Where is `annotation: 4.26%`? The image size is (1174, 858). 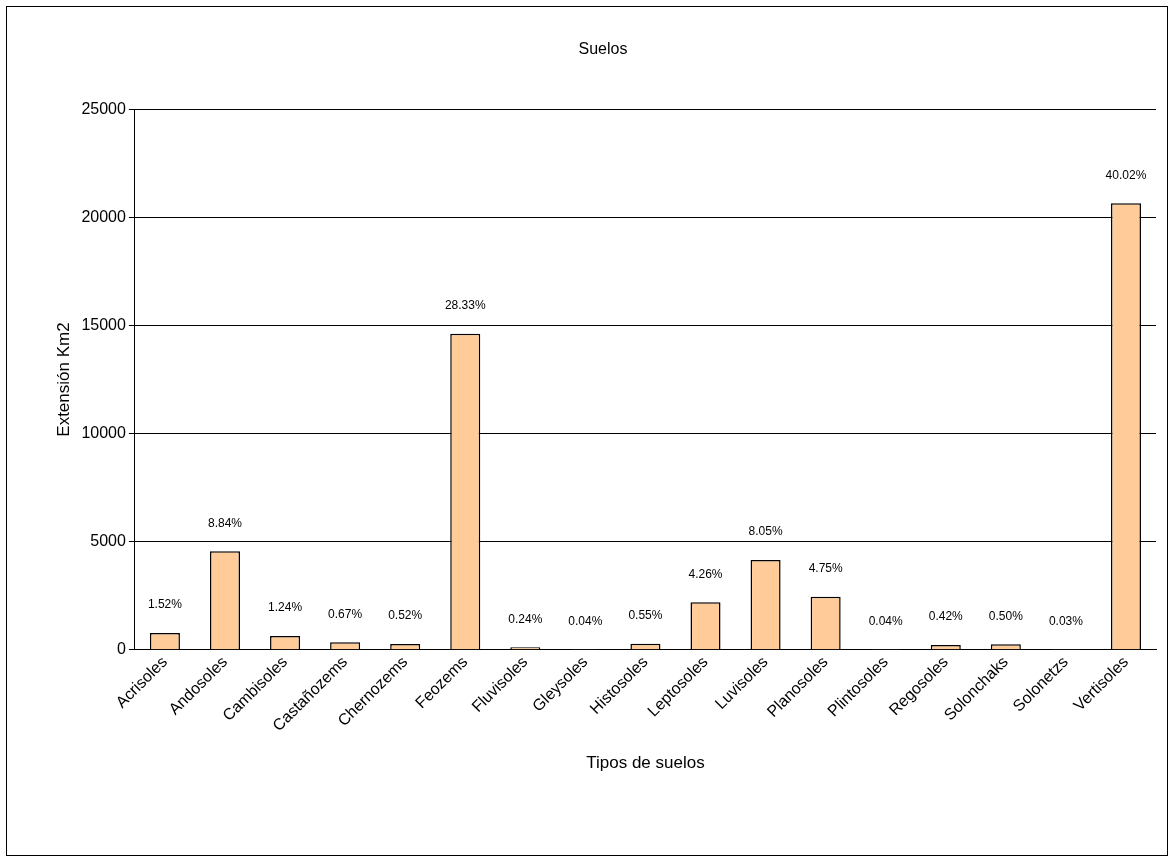
annotation: 4.26% is located at coordinates (705, 573).